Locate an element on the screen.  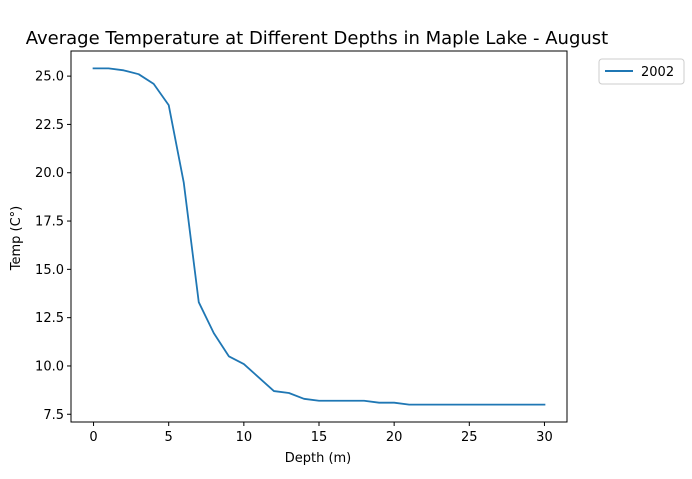
x-tick-label: 0 is located at coordinates (93, 437).